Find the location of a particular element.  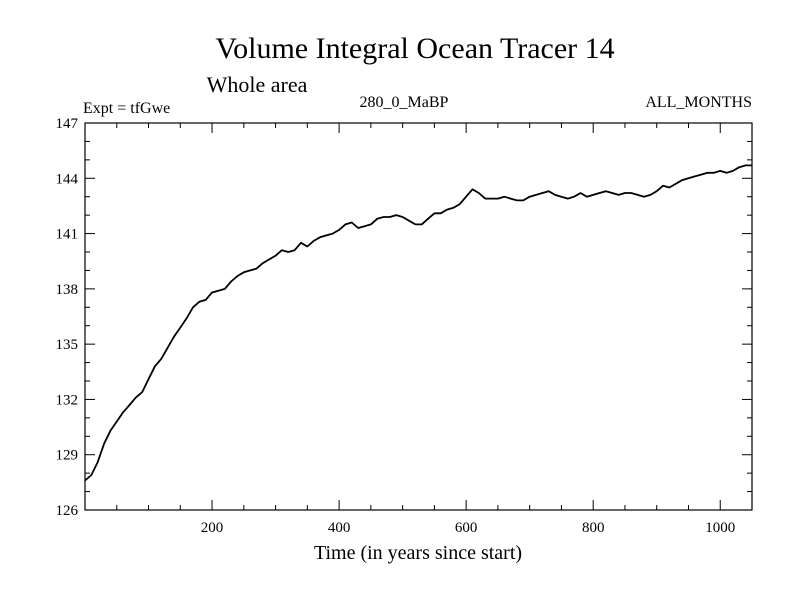

y-tick-label: 147 is located at coordinates (67, 124).